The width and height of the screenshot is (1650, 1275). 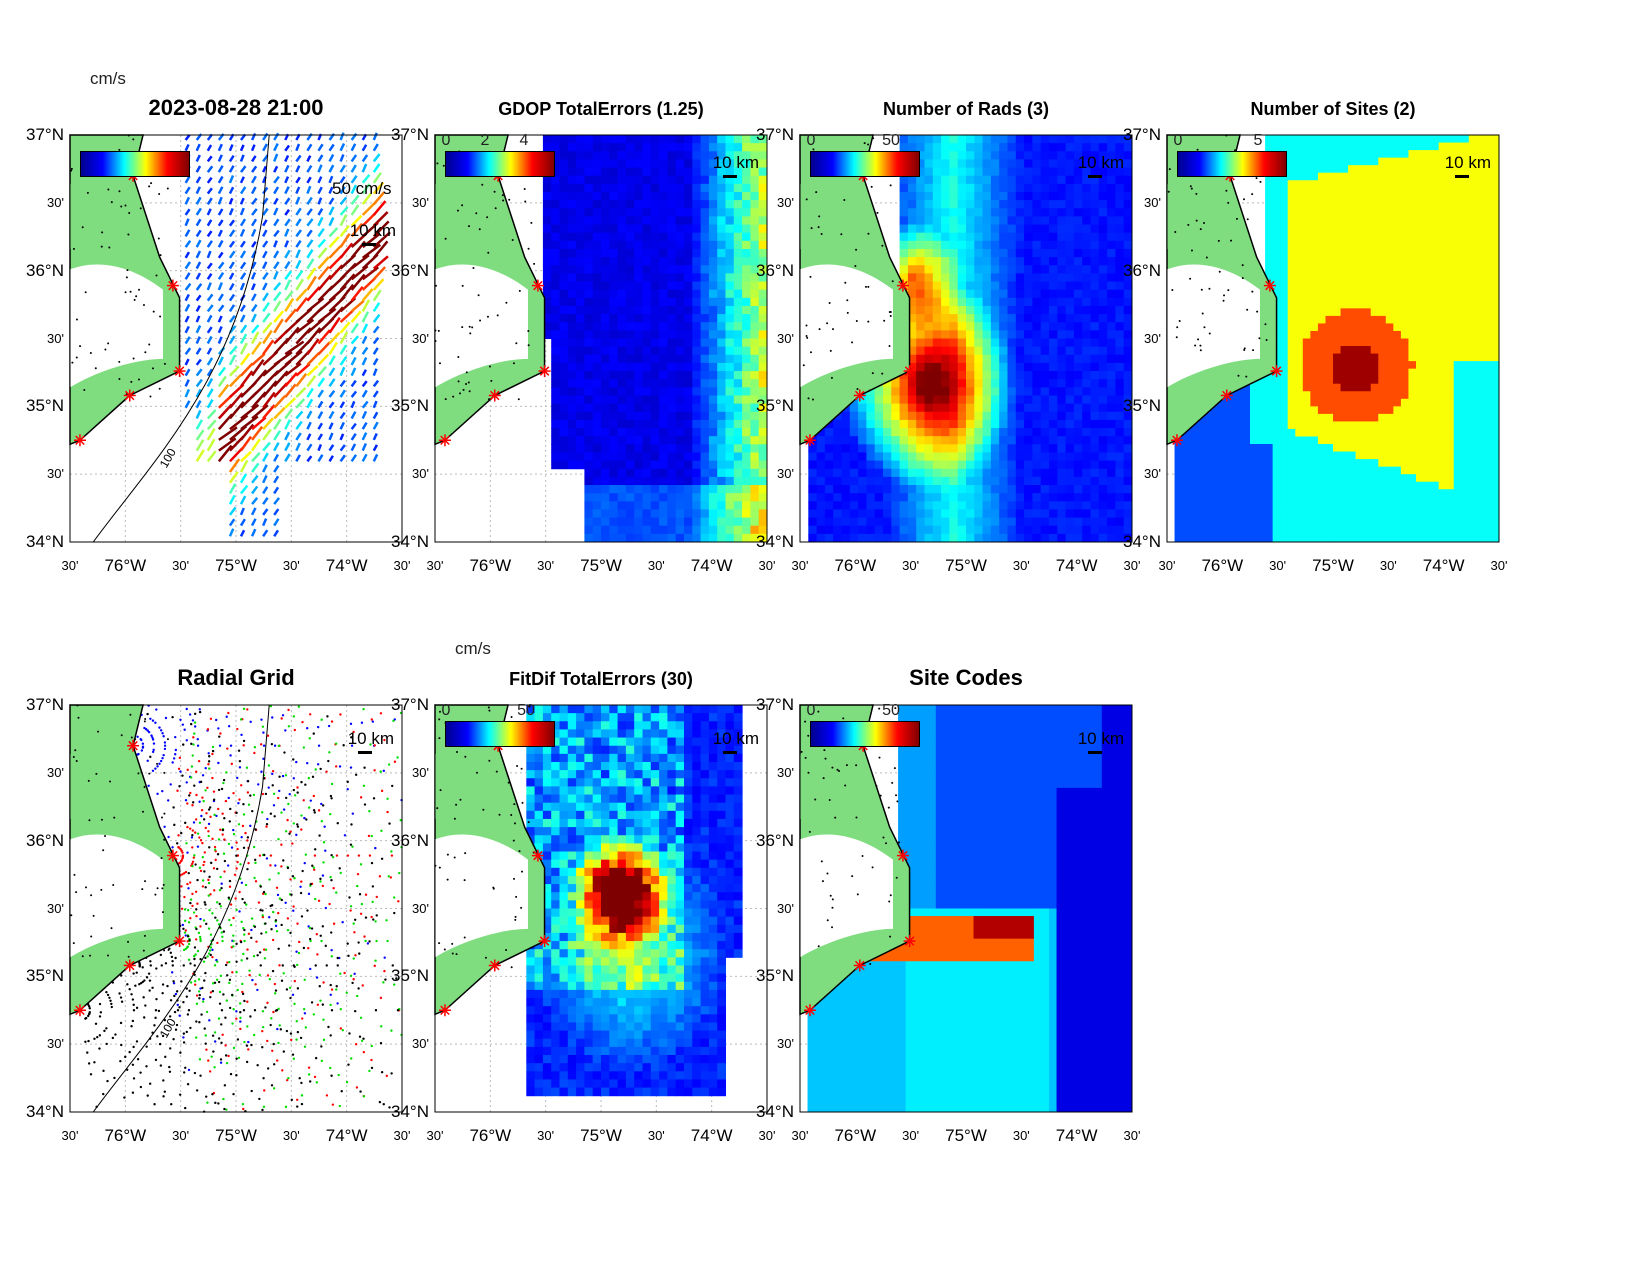 What do you see at coordinates (55, 474) in the screenshot?
I see `lat-tick-label: 30'` at bounding box center [55, 474].